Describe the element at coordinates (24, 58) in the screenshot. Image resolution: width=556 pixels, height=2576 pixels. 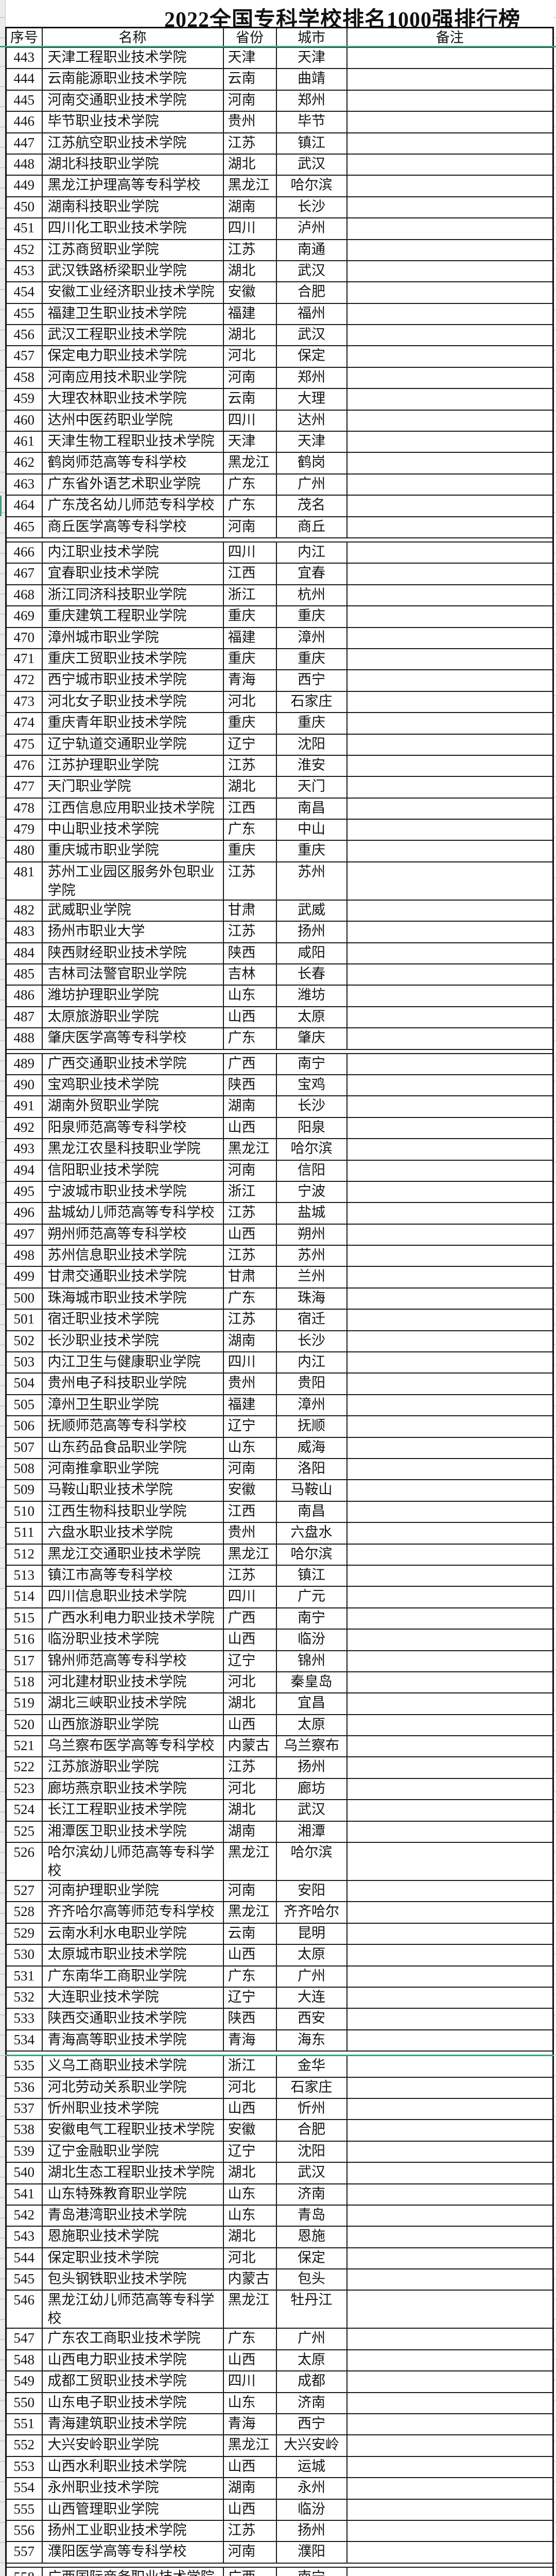
I see `cell-no: 443` at that location.